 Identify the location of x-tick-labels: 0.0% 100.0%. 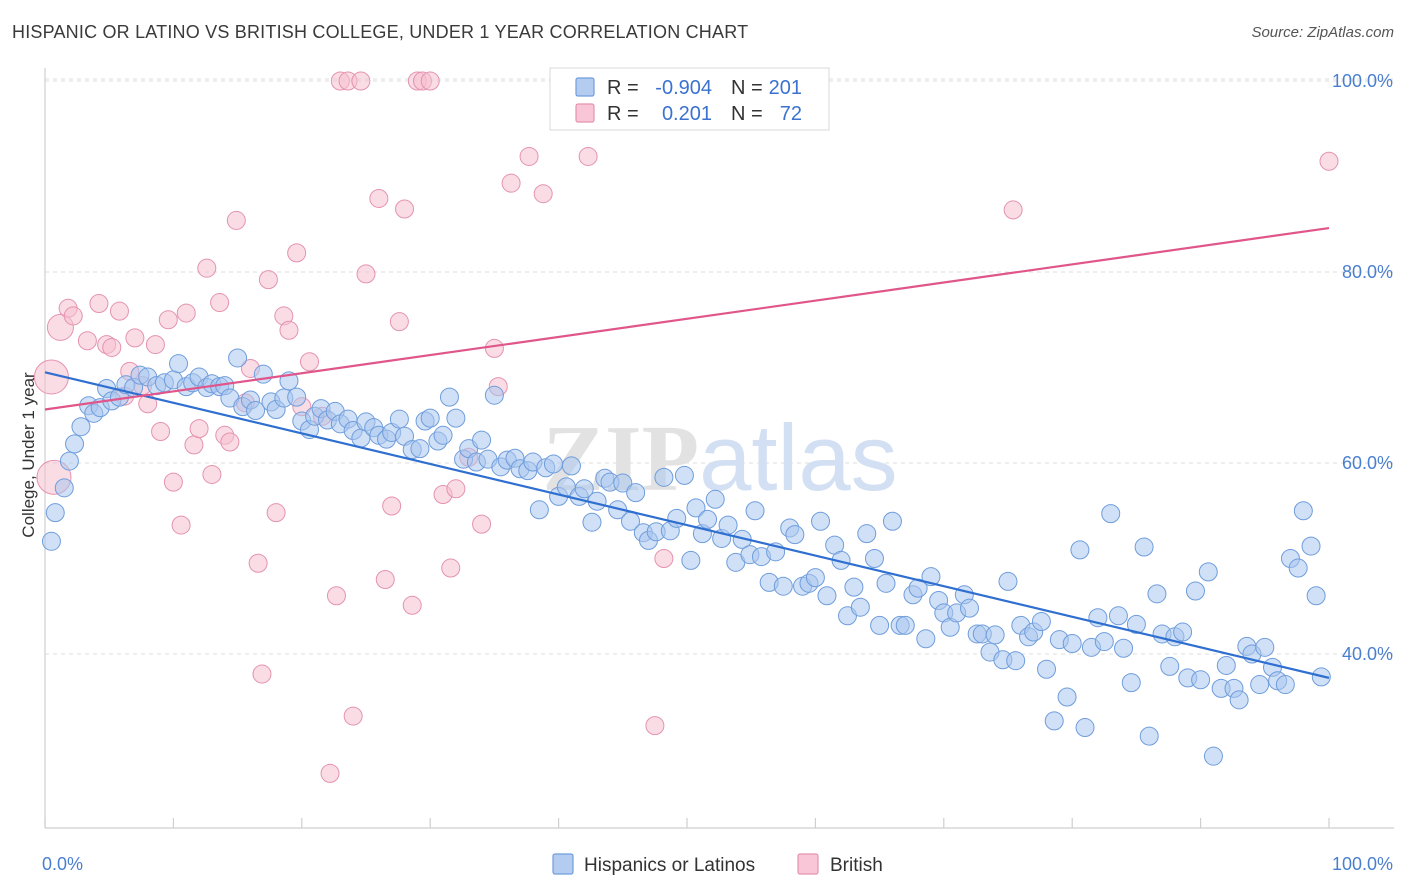
(717, 864).